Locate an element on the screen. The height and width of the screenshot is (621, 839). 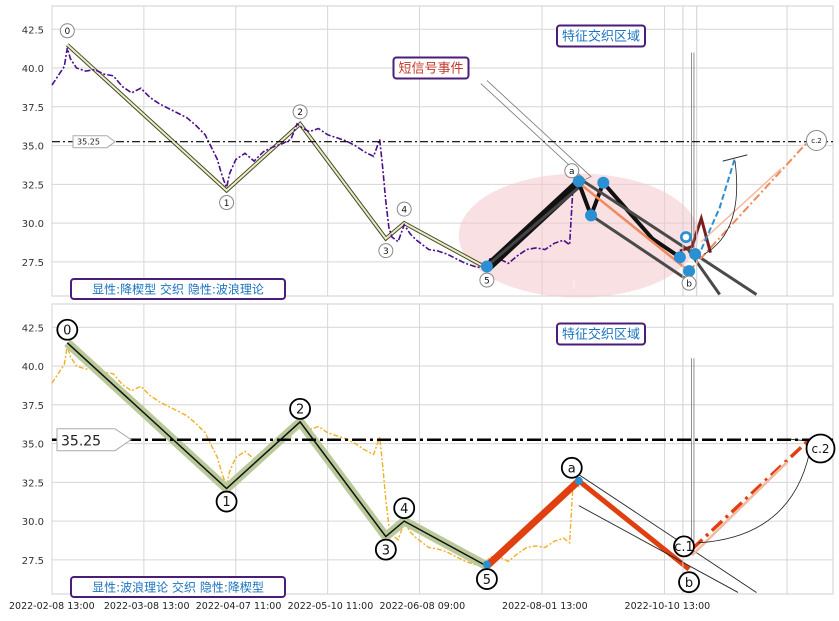
wave-5a is located at coordinates (533, 523).